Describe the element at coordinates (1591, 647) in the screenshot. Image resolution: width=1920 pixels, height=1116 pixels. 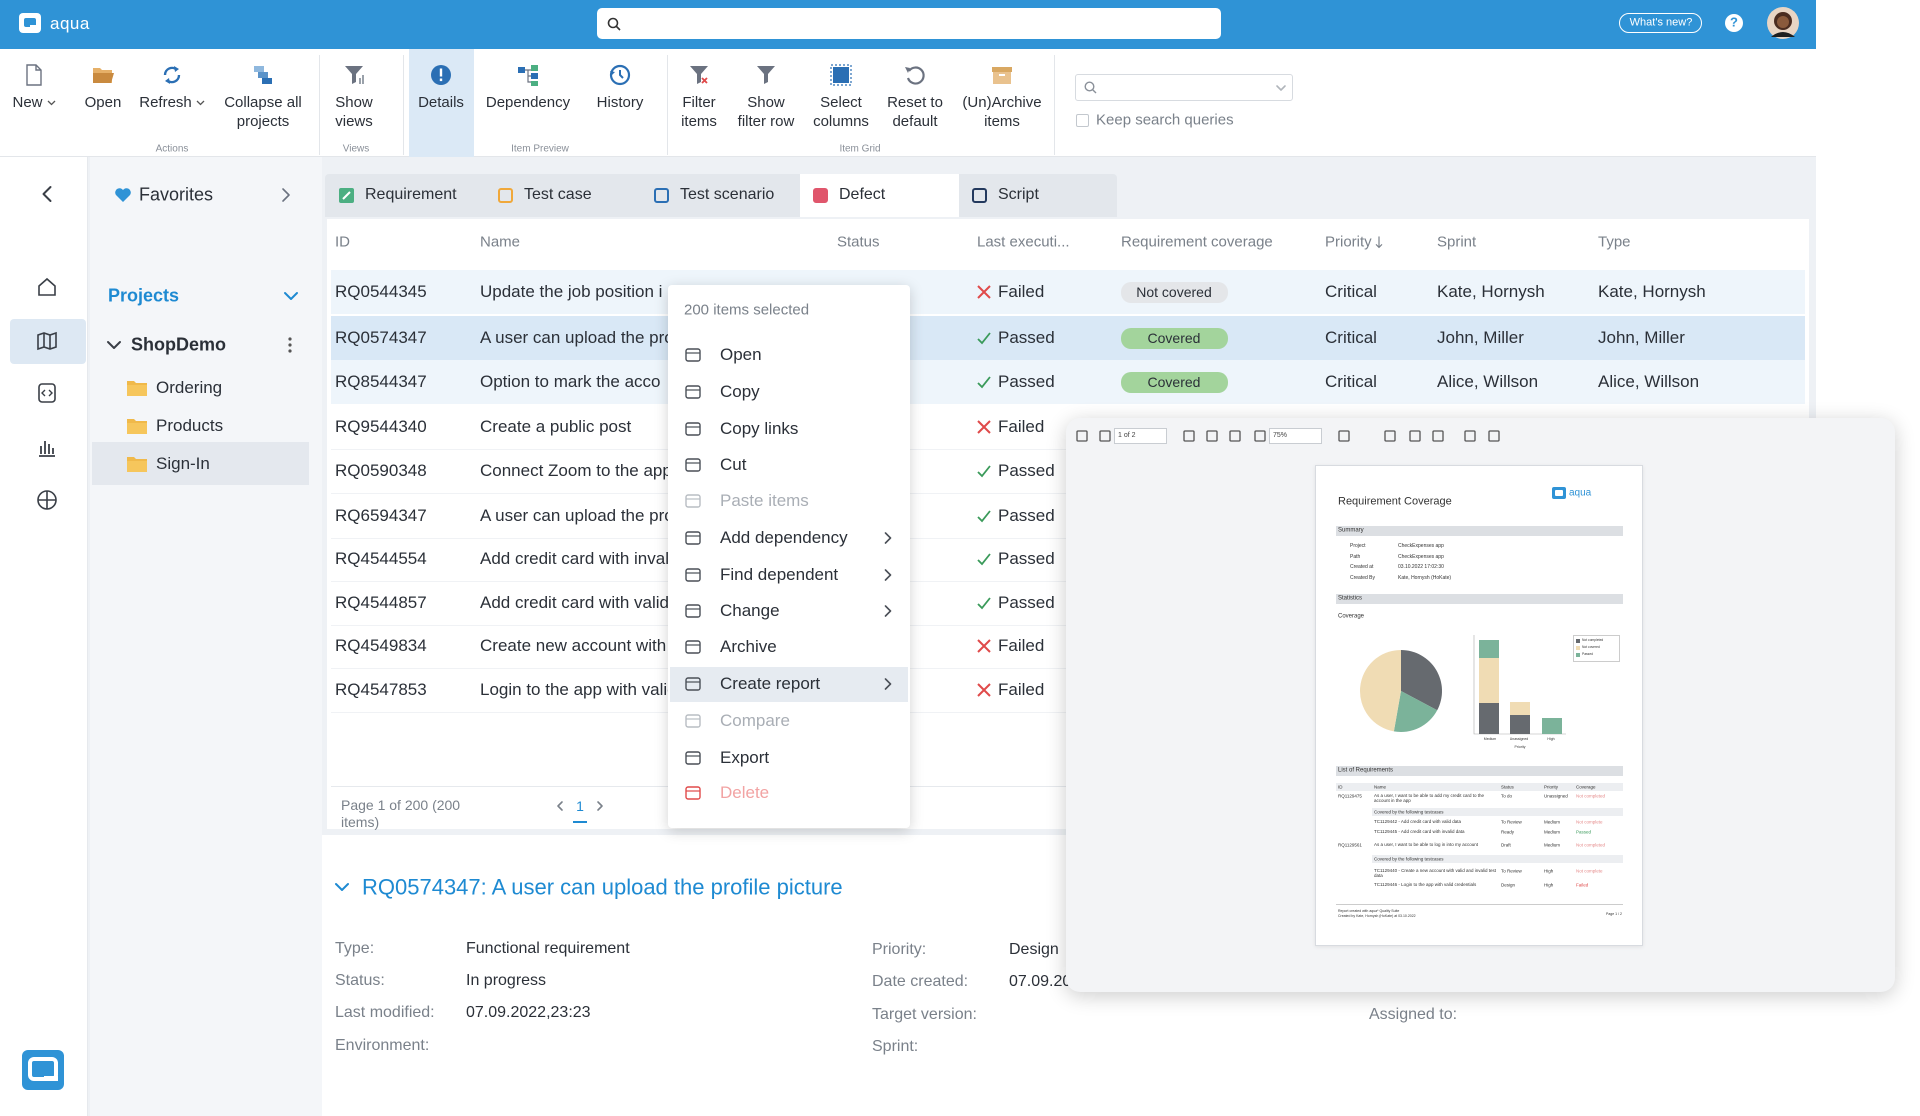
I see `legend-label: Not covered` at that location.